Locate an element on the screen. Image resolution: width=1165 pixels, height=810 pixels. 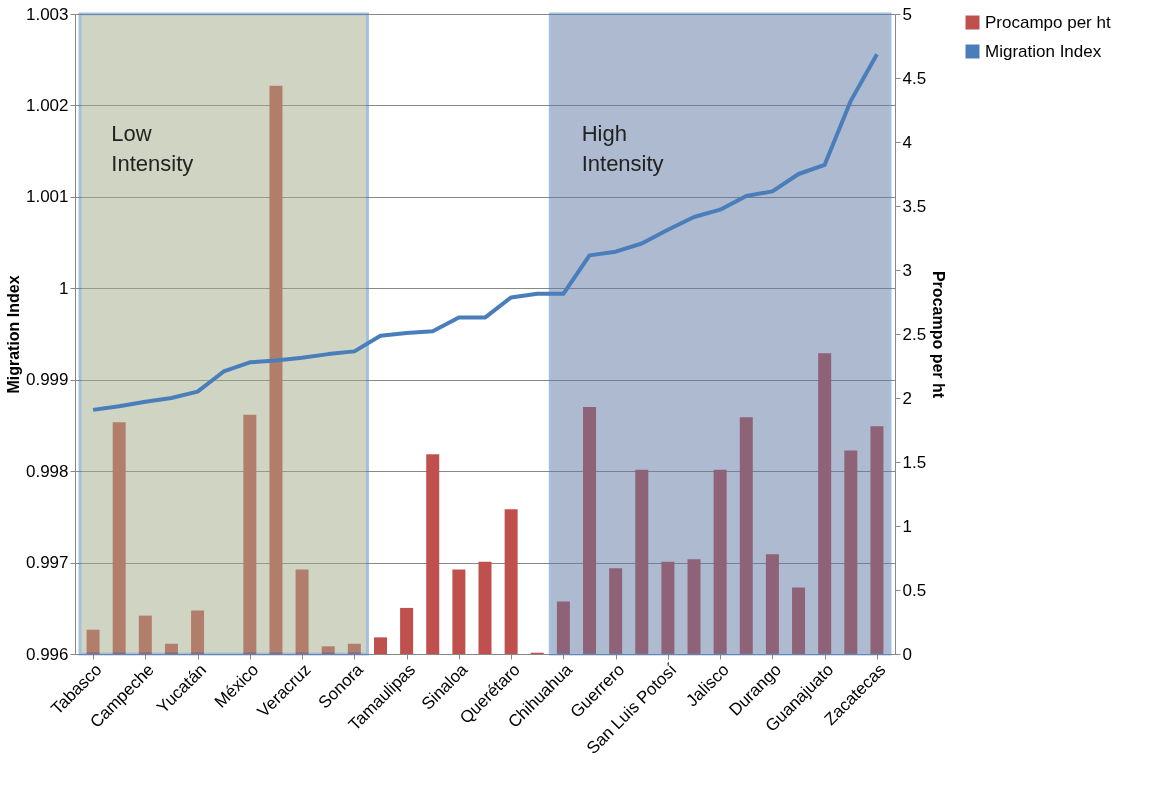
y2-tick-label: 1.5 is located at coordinates (914, 462).